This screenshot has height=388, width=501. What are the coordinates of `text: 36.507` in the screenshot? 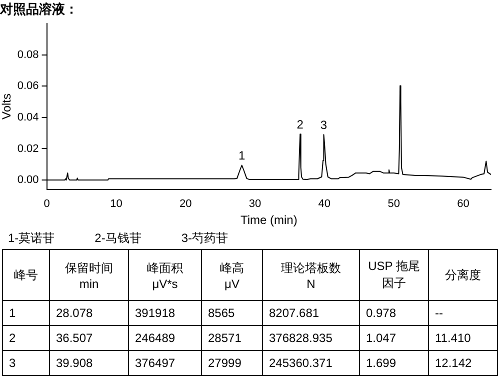 It's located at (89, 338).